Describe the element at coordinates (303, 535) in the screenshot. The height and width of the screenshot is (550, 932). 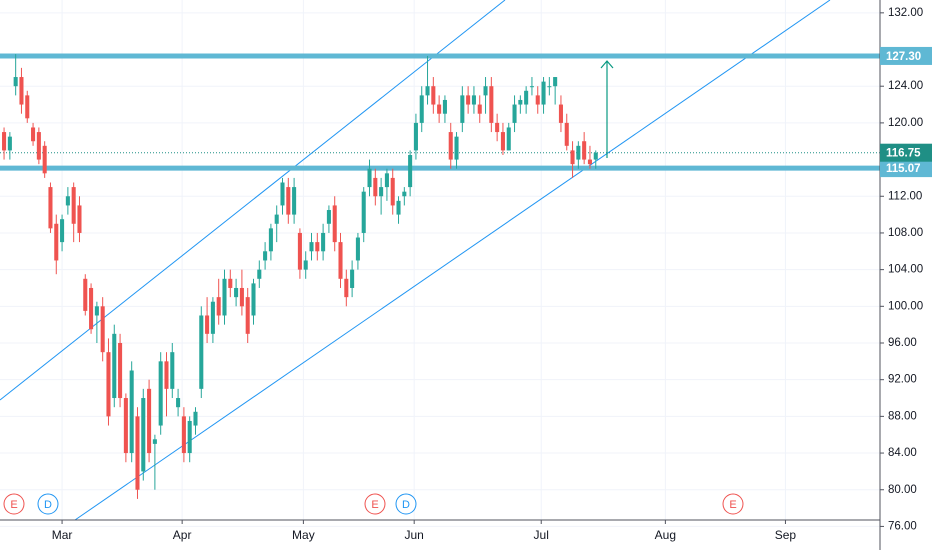
I see `x-tick-label: May` at that location.